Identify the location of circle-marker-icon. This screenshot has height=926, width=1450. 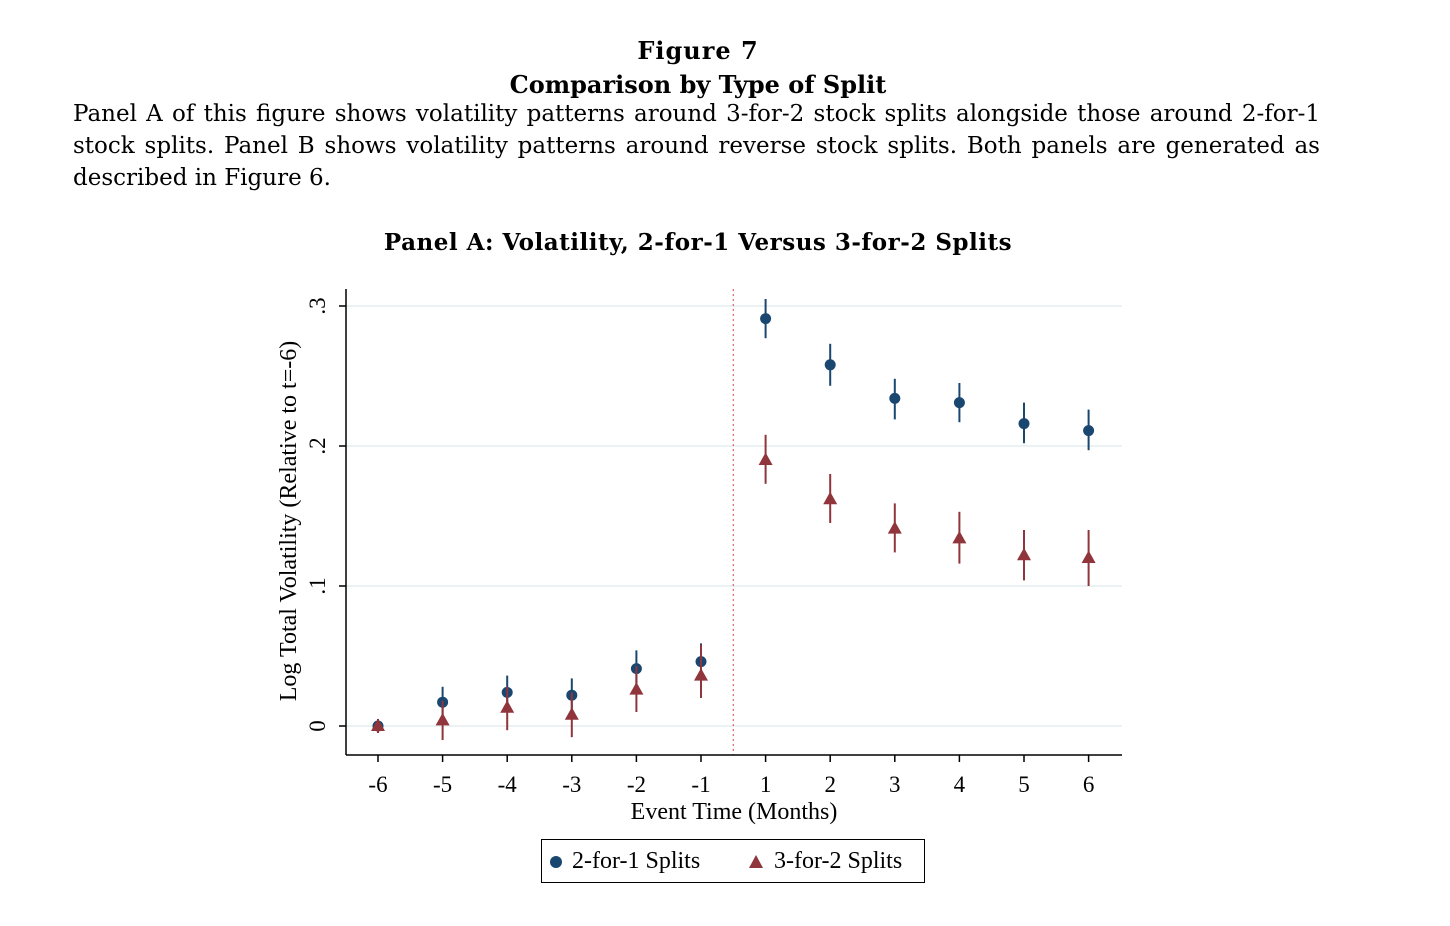
(556, 861).